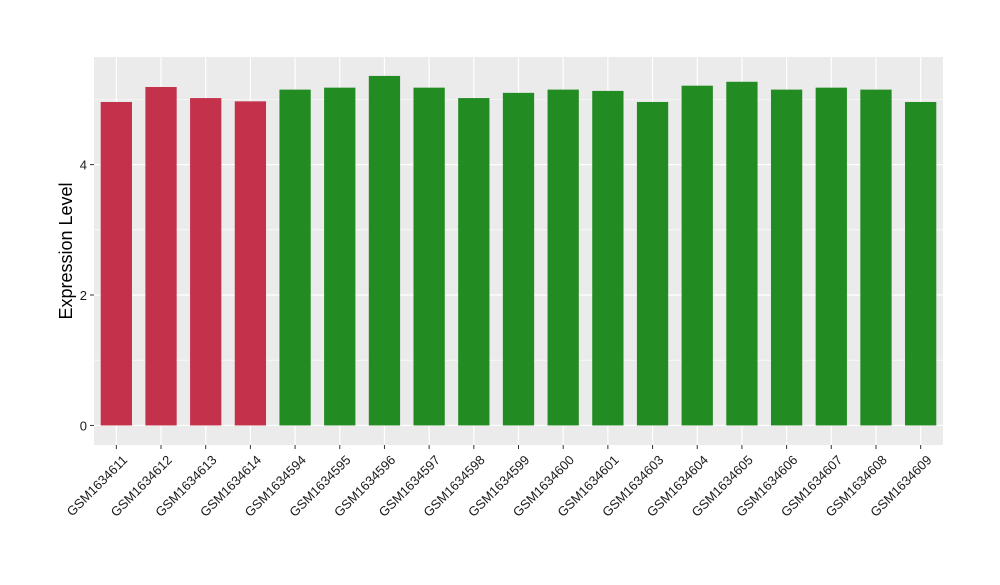  Describe the element at coordinates (518, 259) in the screenshot. I see `bar-GSM1634599` at that location.